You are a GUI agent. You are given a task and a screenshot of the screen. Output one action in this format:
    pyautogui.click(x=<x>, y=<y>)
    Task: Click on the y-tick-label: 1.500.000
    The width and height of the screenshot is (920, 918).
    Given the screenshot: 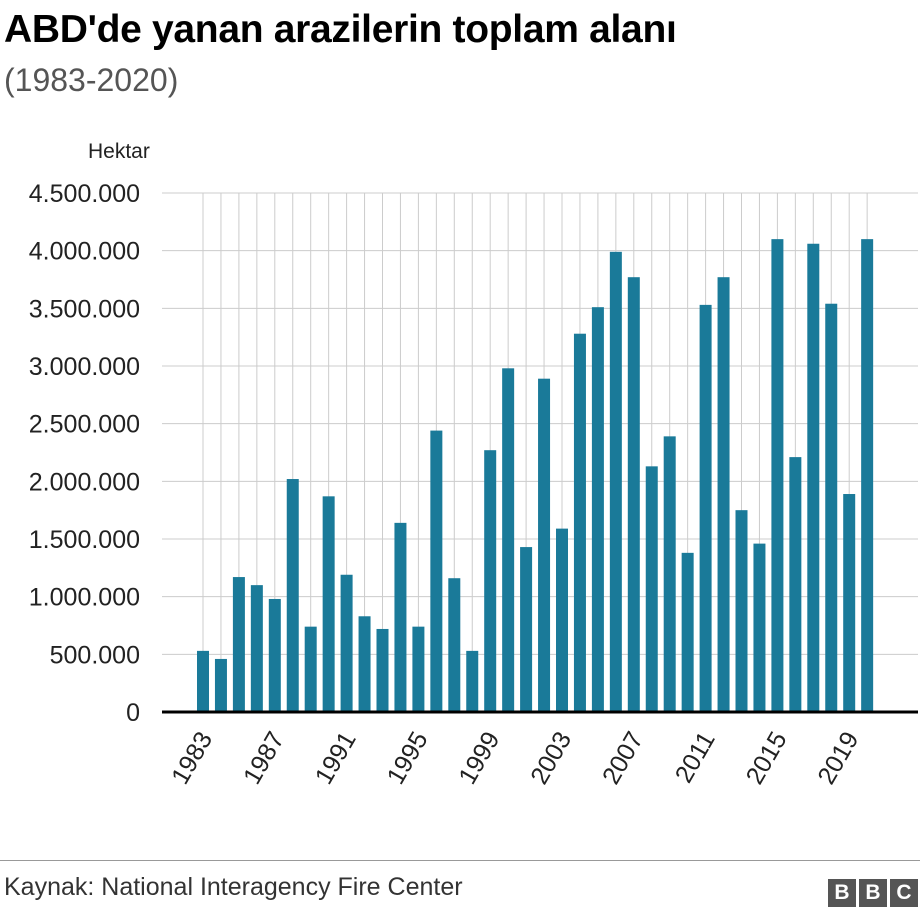 What is the action you would take?
    pyautogui.click(x=84, y=540)
    